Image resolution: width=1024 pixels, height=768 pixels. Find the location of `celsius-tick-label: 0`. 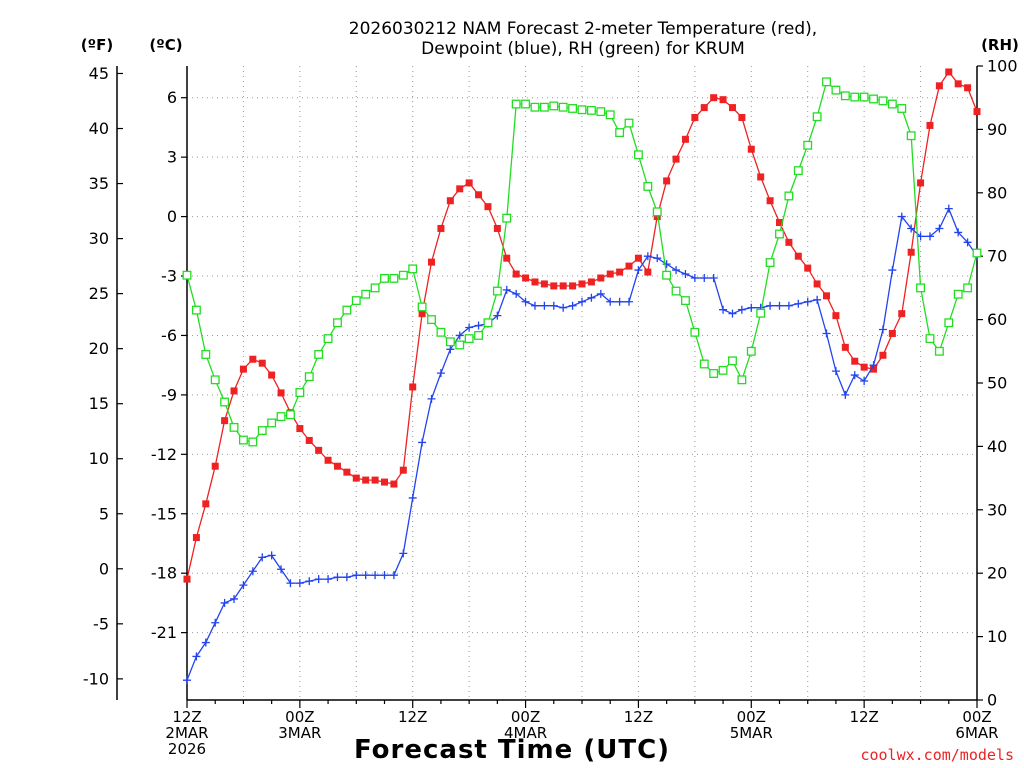

celsius-tick-label: 0 is located at coordinates (172, 216).